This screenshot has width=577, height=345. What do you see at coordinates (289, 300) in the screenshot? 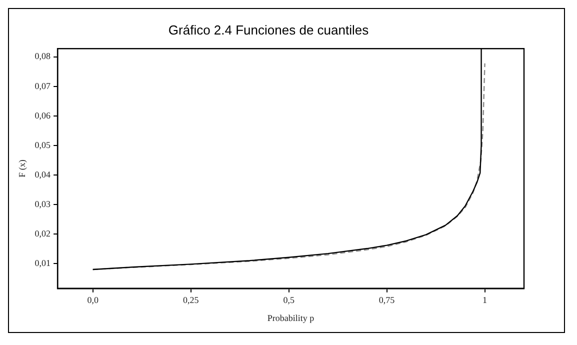
I see `x-tick-label: 0,5` at bounding box center [289, 300].